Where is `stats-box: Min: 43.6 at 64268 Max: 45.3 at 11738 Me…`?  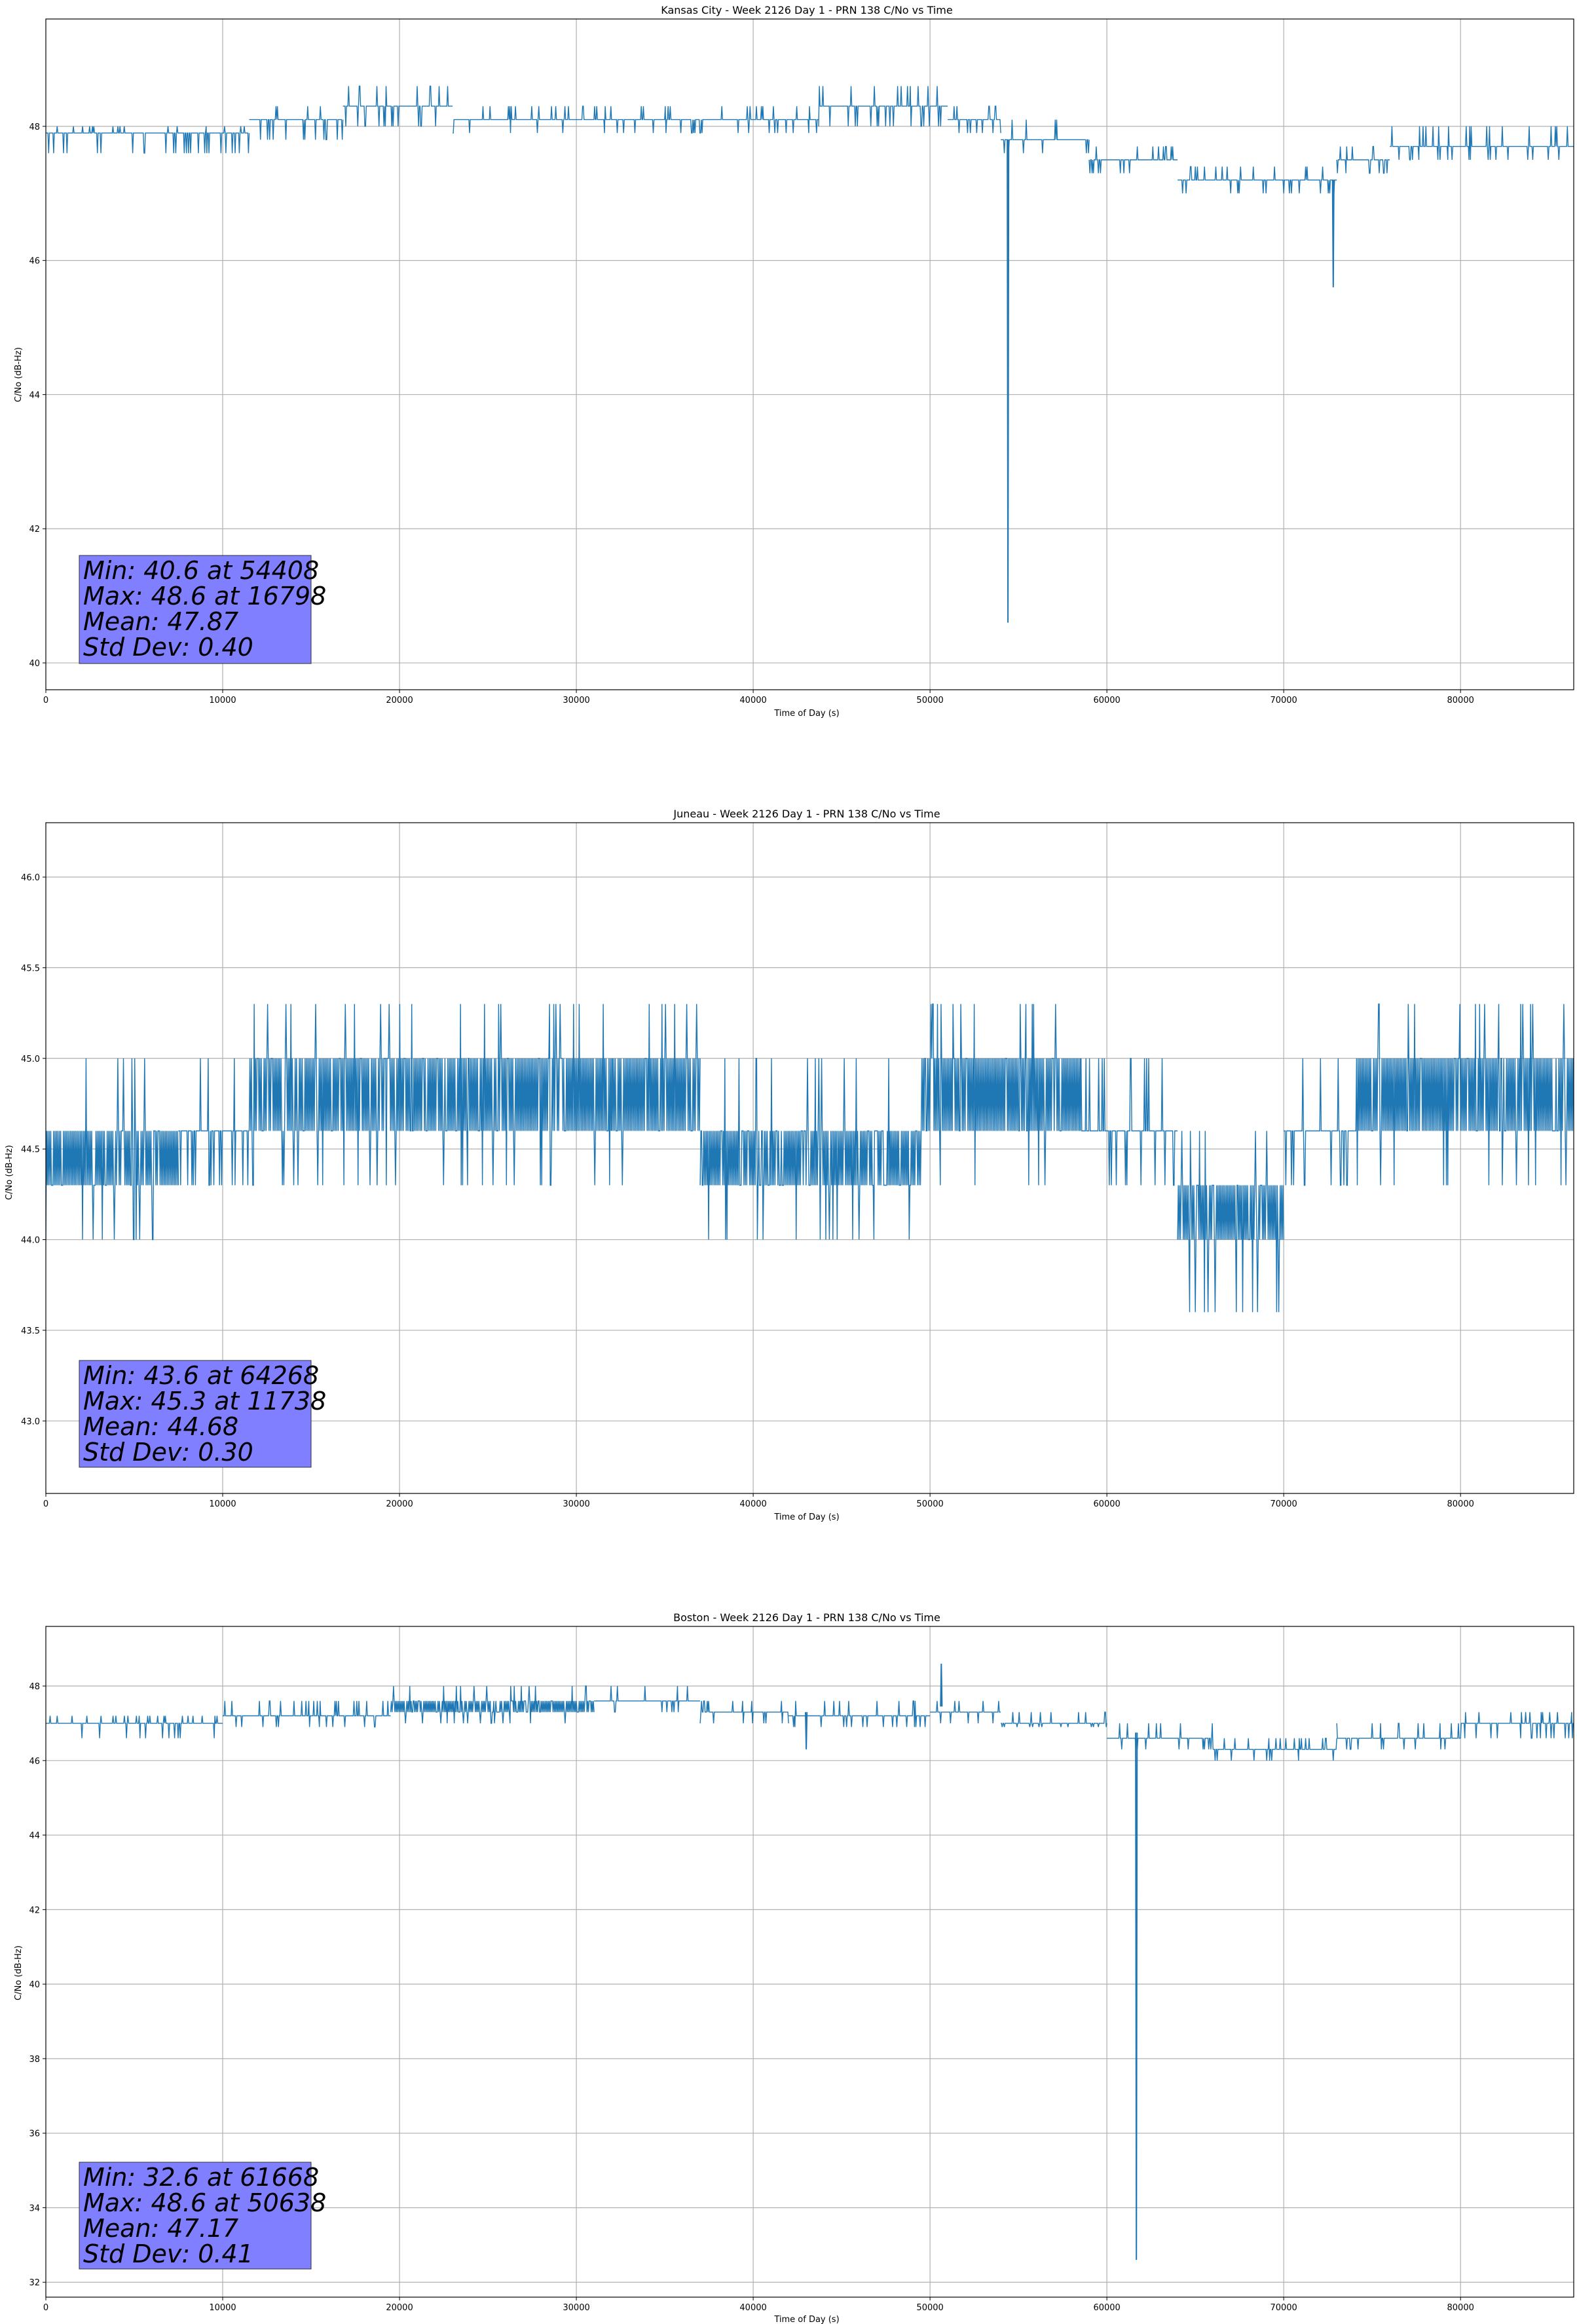 stats-box: Min: 43.6 at 64268 Max: 45.3 at 11738 Me… is located at coordinates (202, 1414).